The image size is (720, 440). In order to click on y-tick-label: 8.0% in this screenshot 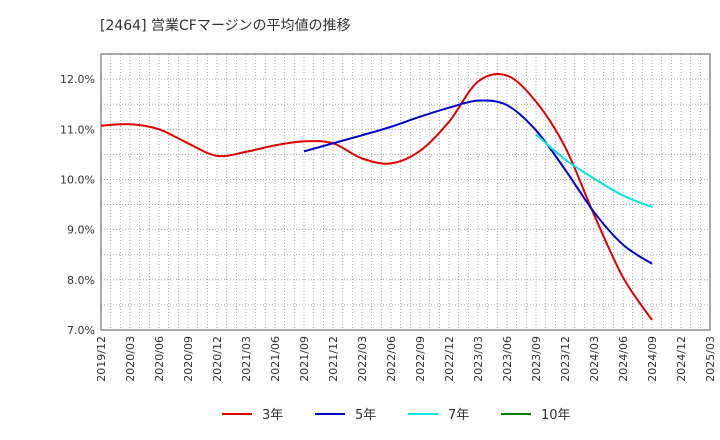, I will do `click(81, 280)`.